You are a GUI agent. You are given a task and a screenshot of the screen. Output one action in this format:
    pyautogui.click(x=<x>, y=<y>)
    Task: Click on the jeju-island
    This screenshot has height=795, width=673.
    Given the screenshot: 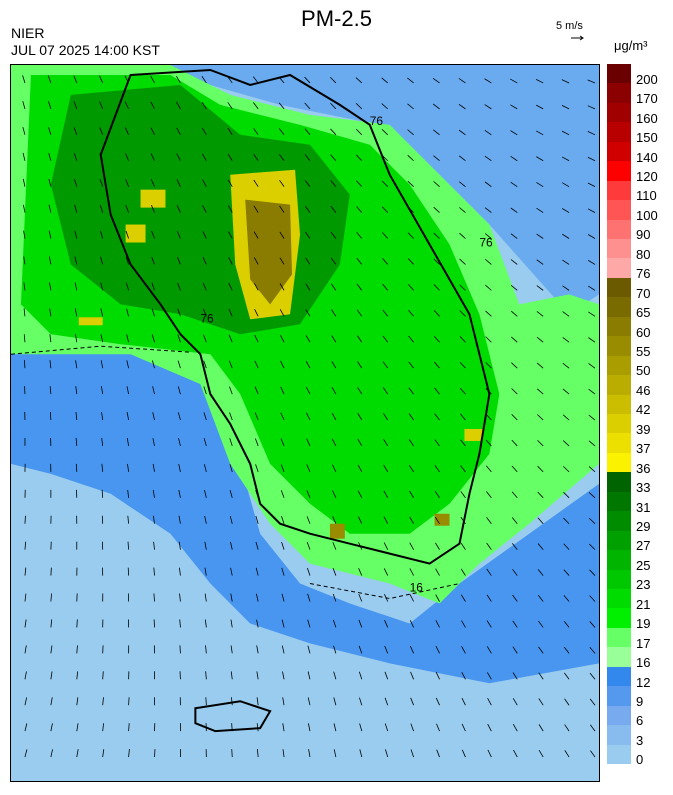 What is the action you would take?
    pyautogui.click(x=233, y=716)
    